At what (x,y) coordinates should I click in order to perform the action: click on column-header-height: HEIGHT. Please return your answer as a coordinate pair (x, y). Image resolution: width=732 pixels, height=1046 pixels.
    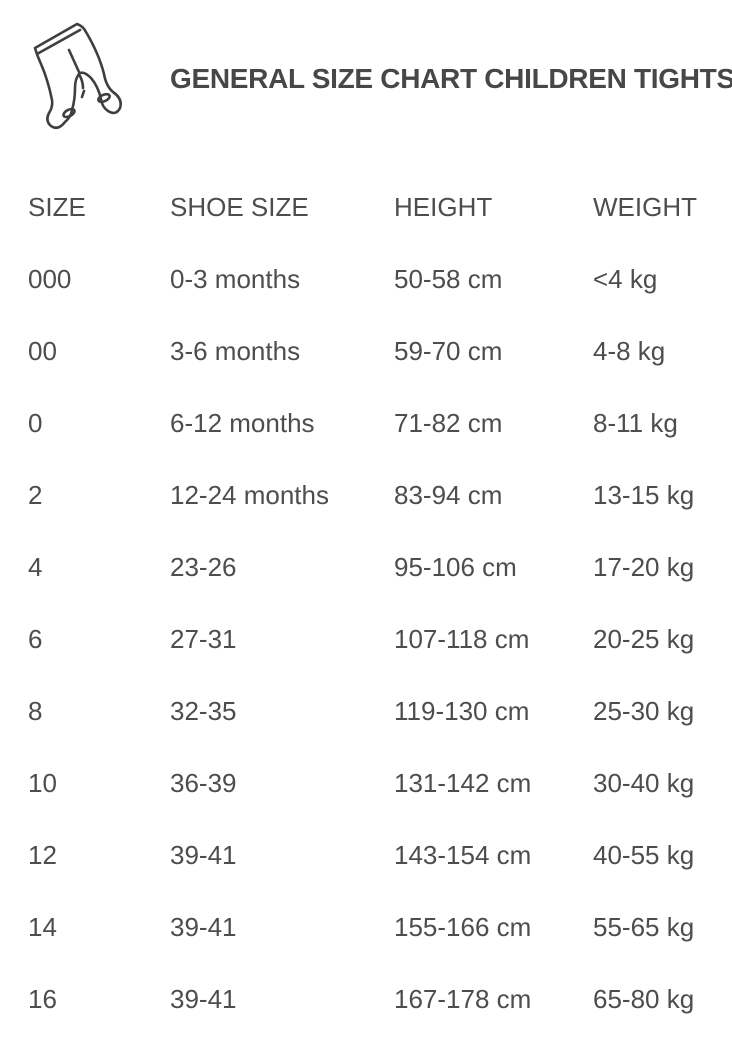
    Looking at the image, I should click on (443, 207).